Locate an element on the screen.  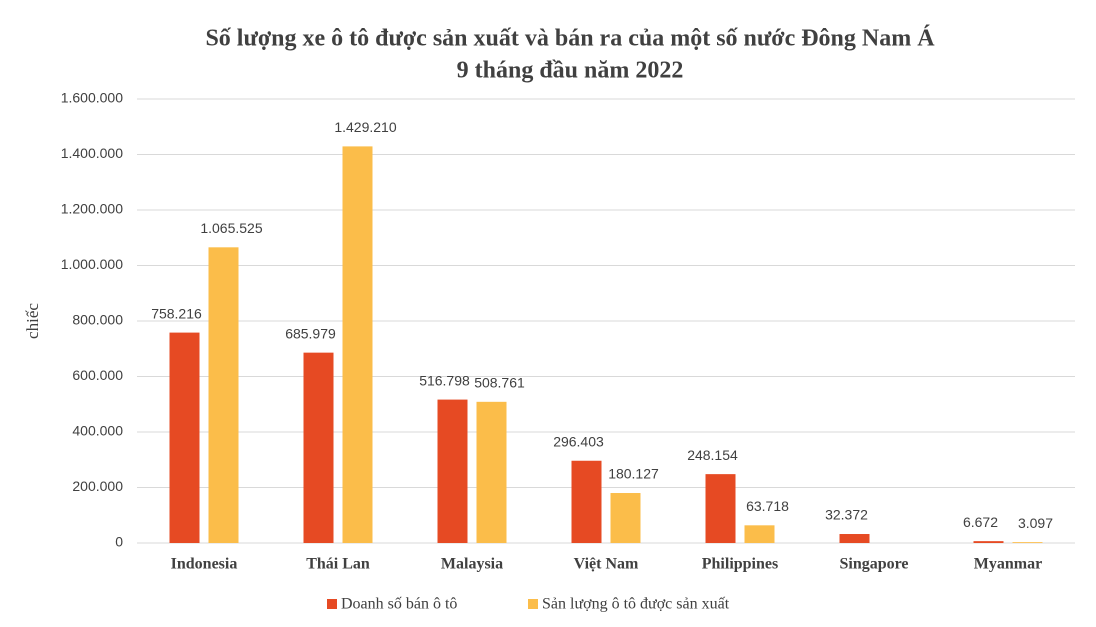
x-tick-label: Philippines is located at coordinates (740, 564).